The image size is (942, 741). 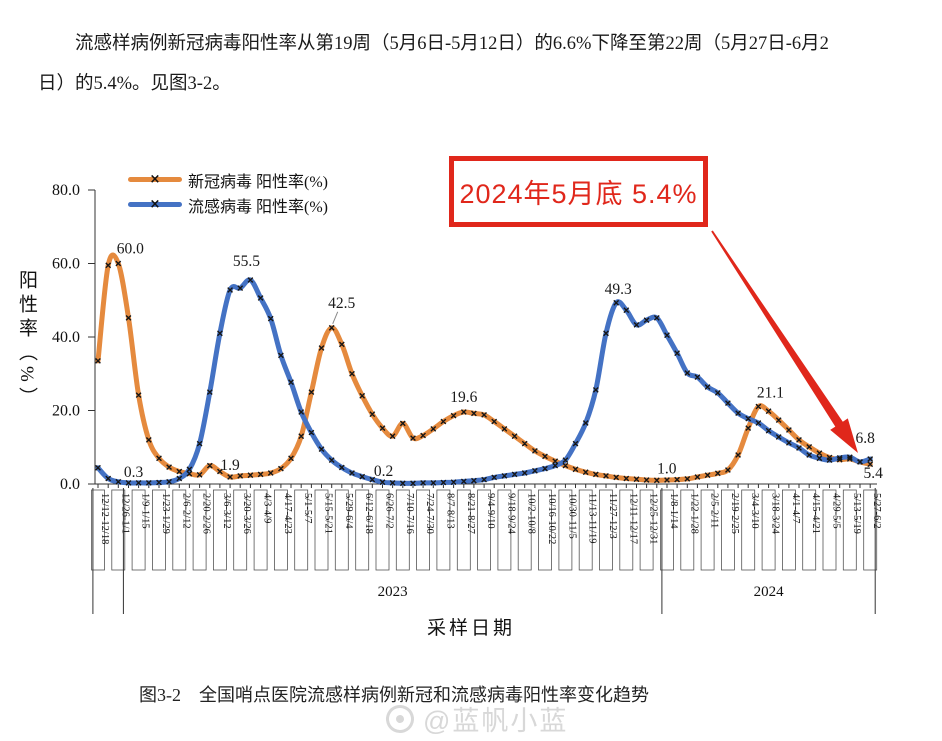 I want to click on chart-legend: × 新冠病毒 阳性率(%) × 流感病毒 阳性率(%), so click(x=228, y=192).